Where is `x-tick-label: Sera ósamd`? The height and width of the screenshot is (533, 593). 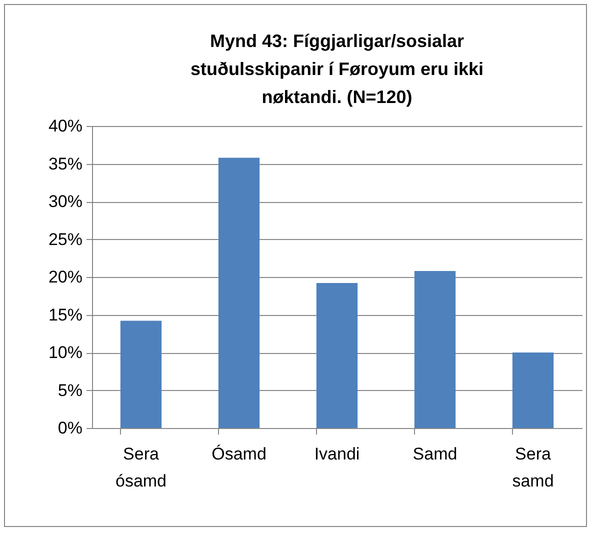 x-tick-label: Sera ósamd is located at coordinates (141, 467).